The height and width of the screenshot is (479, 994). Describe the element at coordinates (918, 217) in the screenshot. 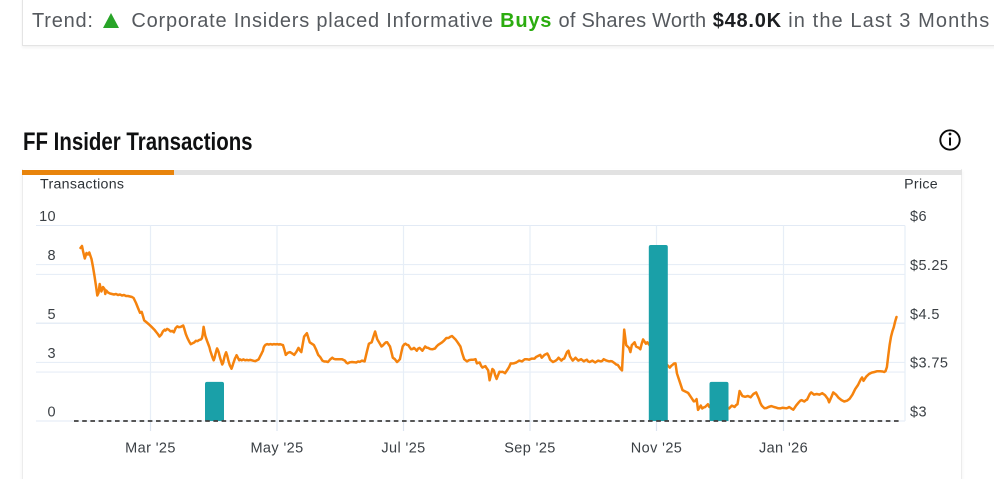

I see `svg-text: $6` at that location.